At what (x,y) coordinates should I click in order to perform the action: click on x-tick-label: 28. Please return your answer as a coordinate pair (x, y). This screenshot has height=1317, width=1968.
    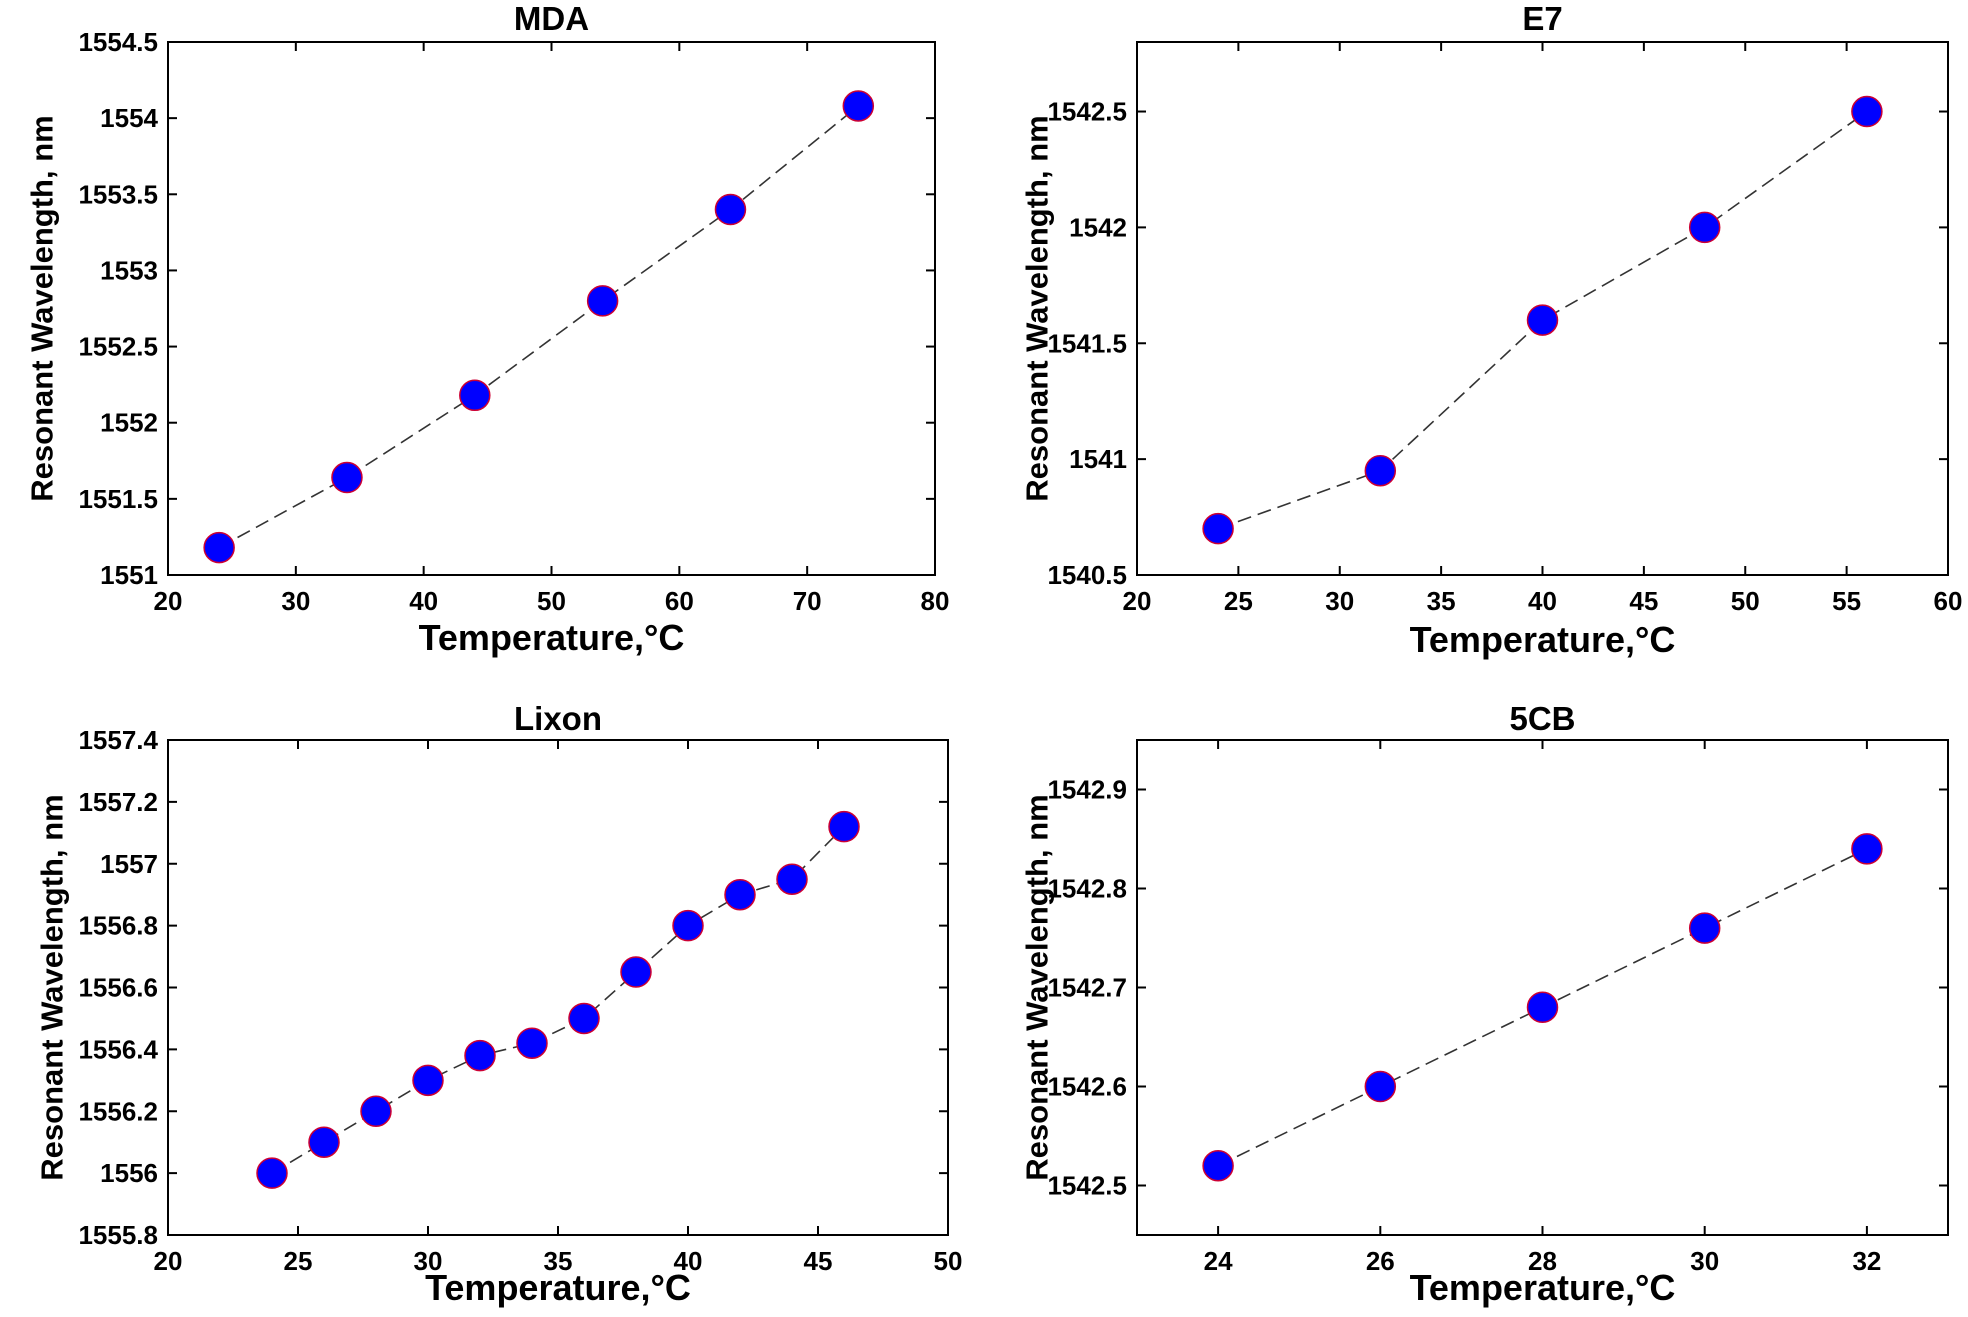
    Looking at the image, I should click on (1542, 1261).